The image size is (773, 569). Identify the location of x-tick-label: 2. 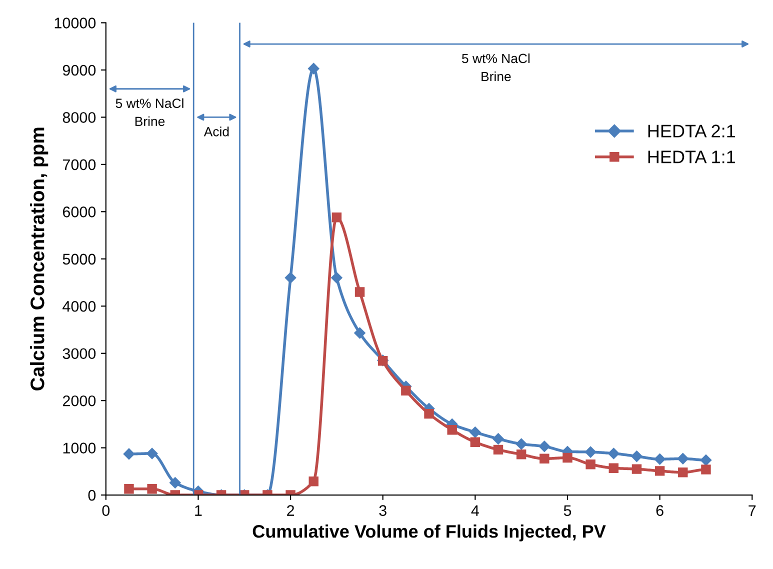
(290, 510).